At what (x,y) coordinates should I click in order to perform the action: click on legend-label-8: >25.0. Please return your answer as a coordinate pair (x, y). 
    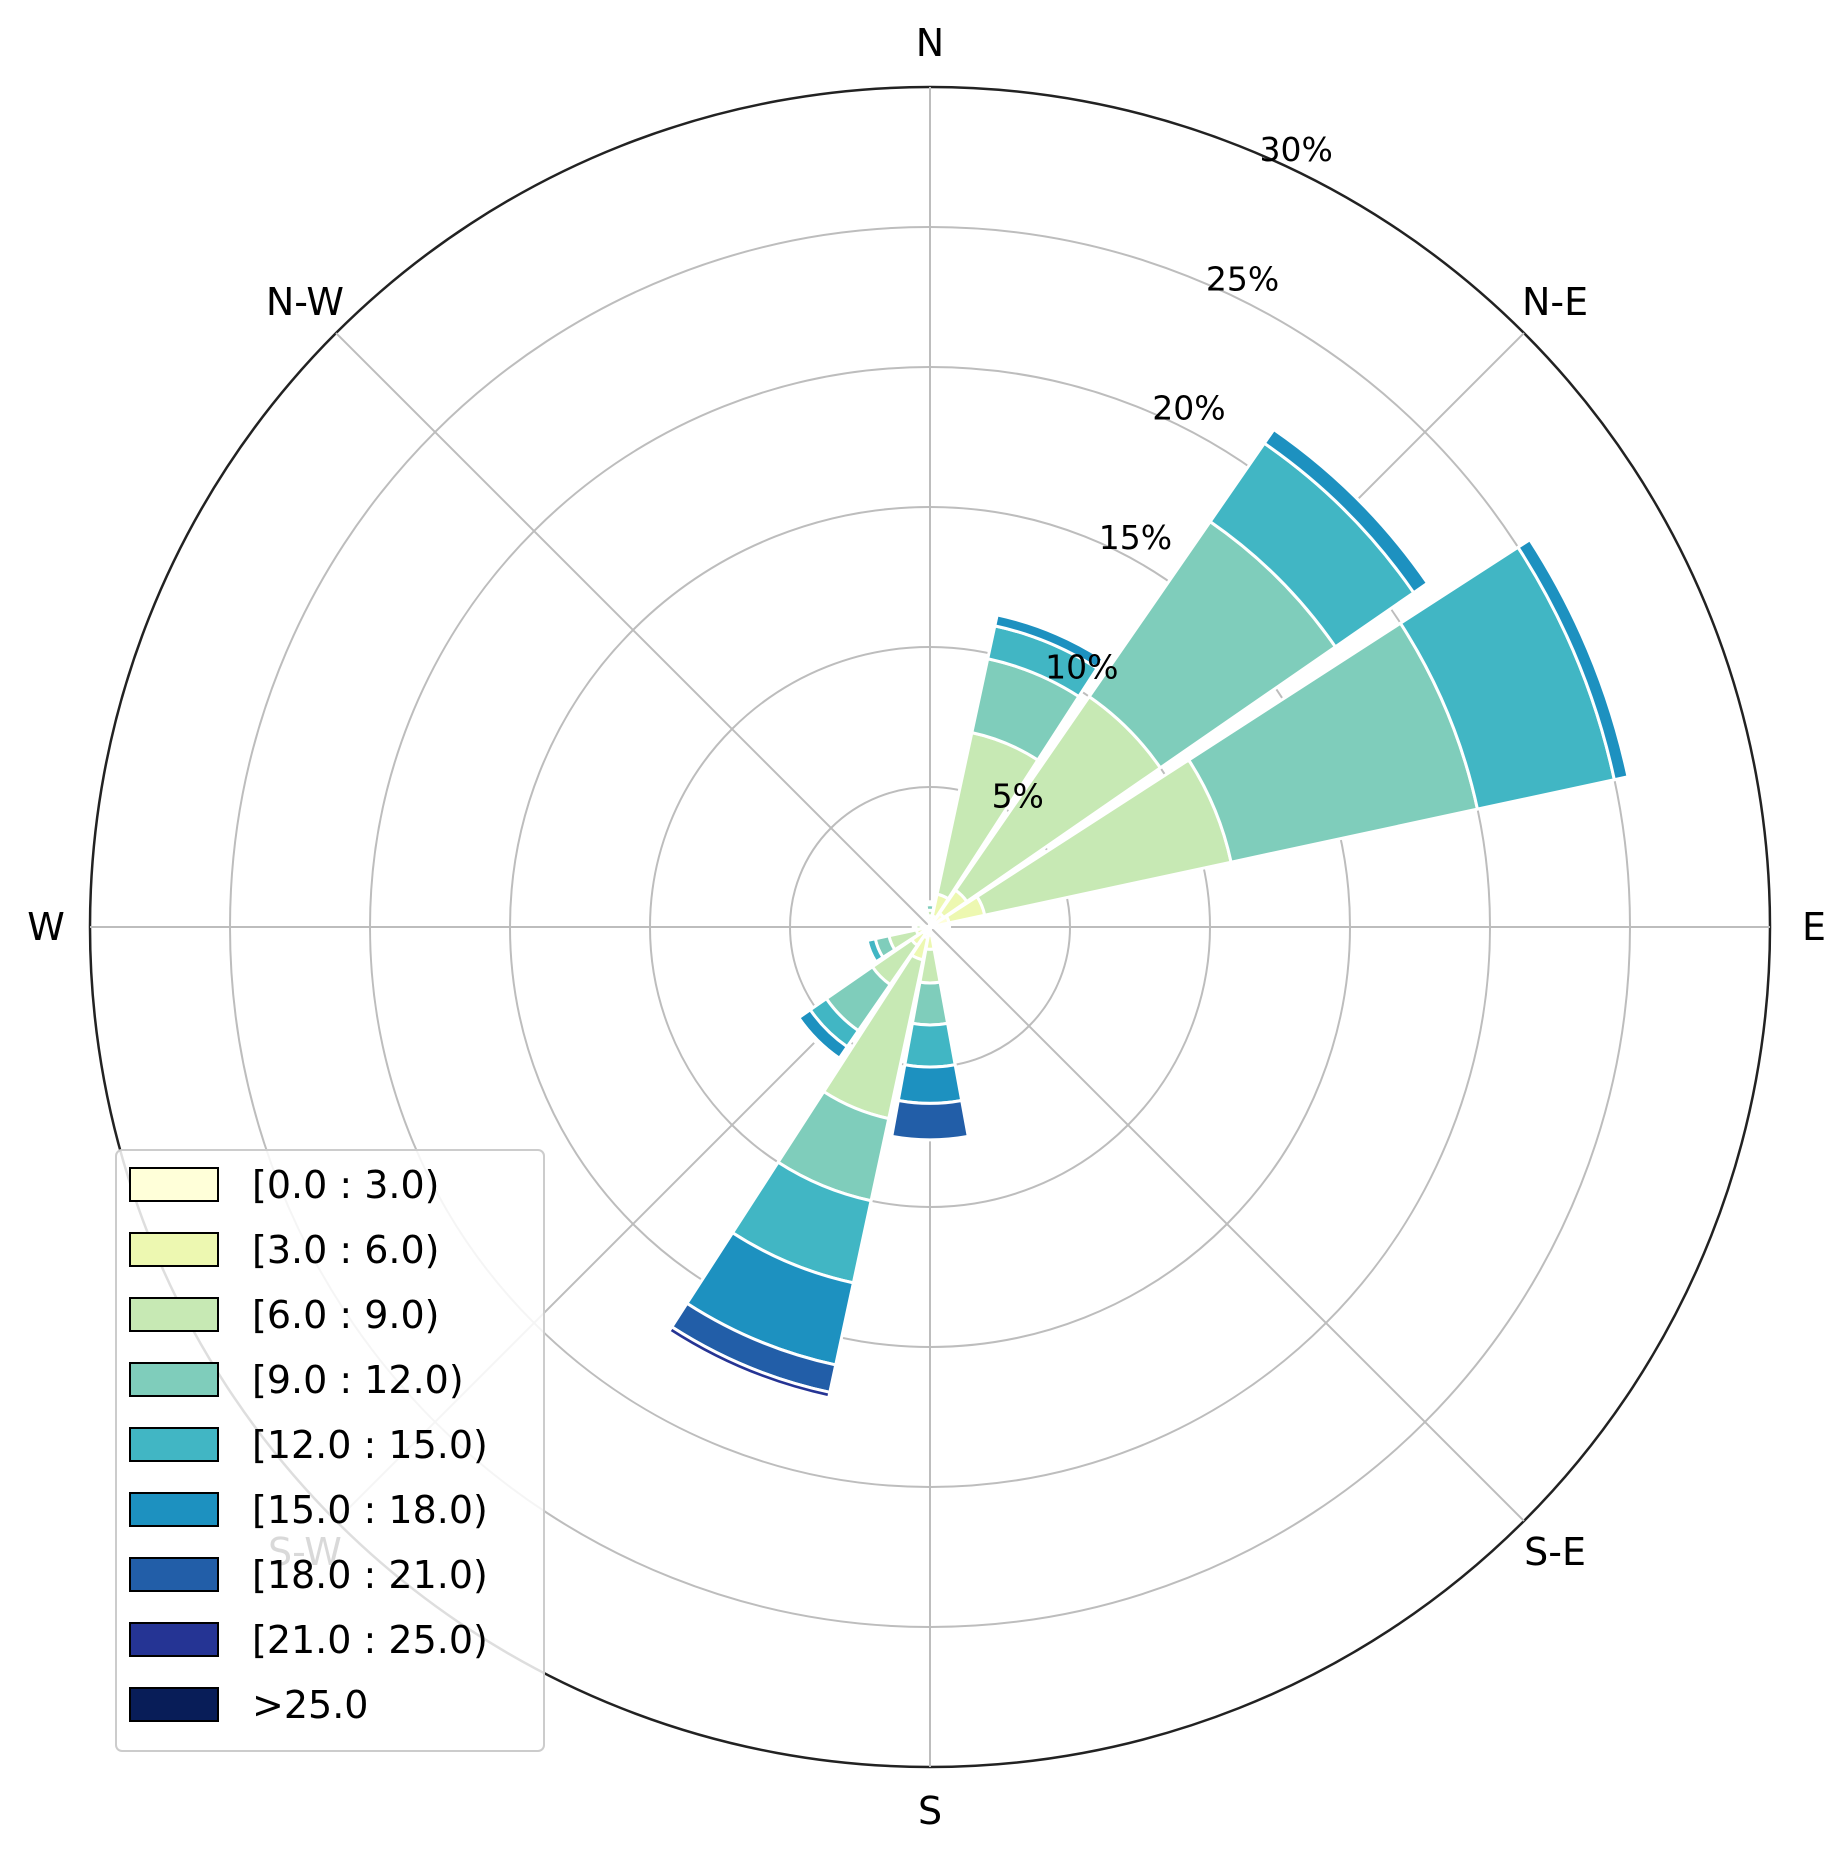
    Looking at the image, I should click on (310, 1705).